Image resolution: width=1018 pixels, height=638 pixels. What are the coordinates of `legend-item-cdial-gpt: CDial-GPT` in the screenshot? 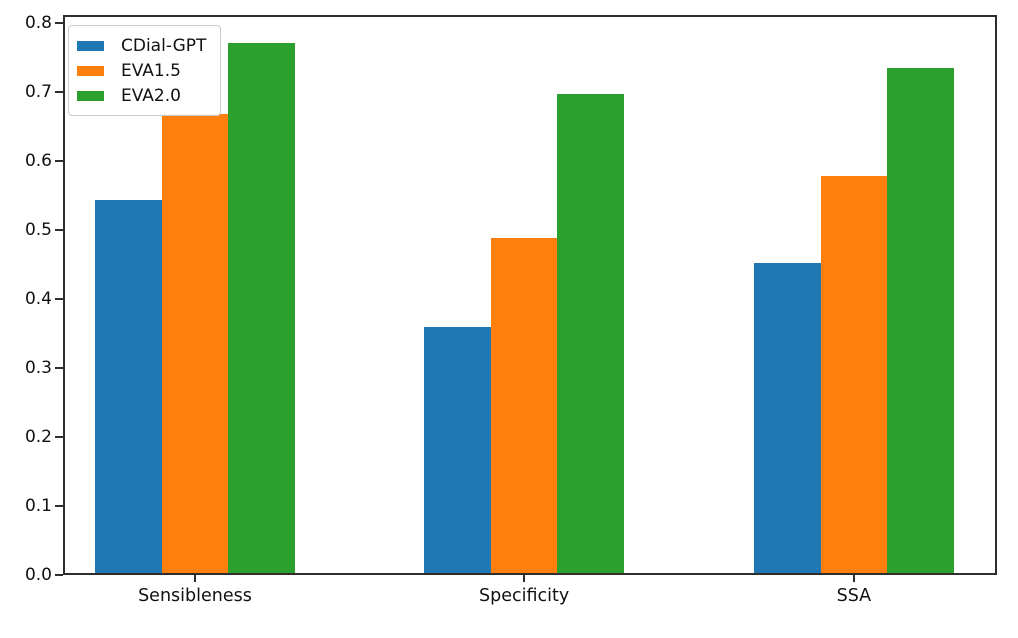 It's located at (141, 45).